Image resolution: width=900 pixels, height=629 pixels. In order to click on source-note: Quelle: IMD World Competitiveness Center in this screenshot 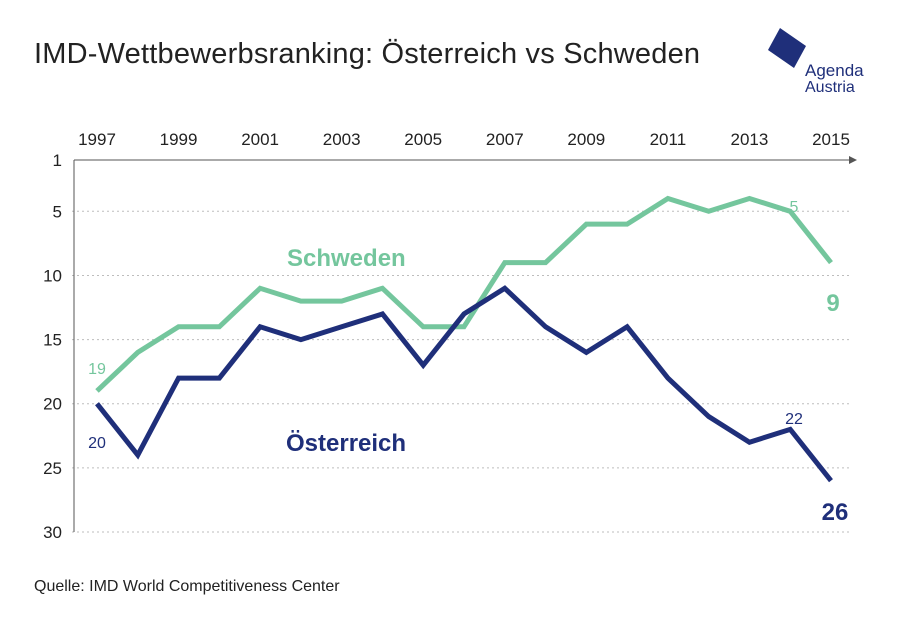, I will do `click(187, 586)`.